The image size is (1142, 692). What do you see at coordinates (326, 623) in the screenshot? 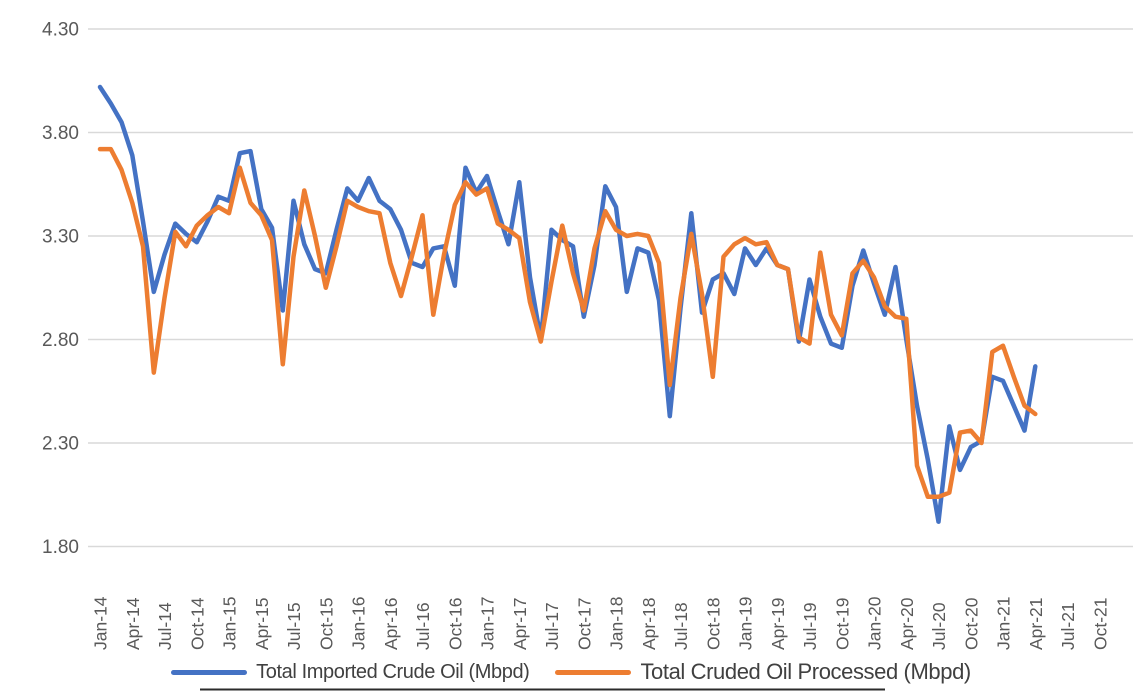
I see `x-axis-label: Oct-15` at bounding box center [326, 623].